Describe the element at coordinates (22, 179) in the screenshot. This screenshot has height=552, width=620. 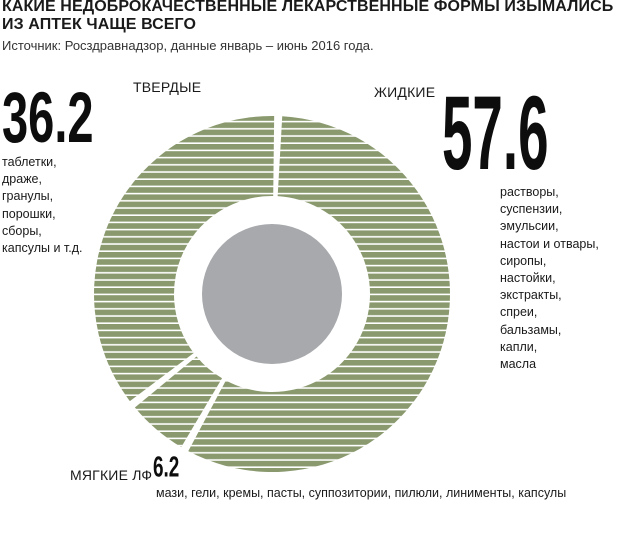
I see `list-item: драже,` at that location.